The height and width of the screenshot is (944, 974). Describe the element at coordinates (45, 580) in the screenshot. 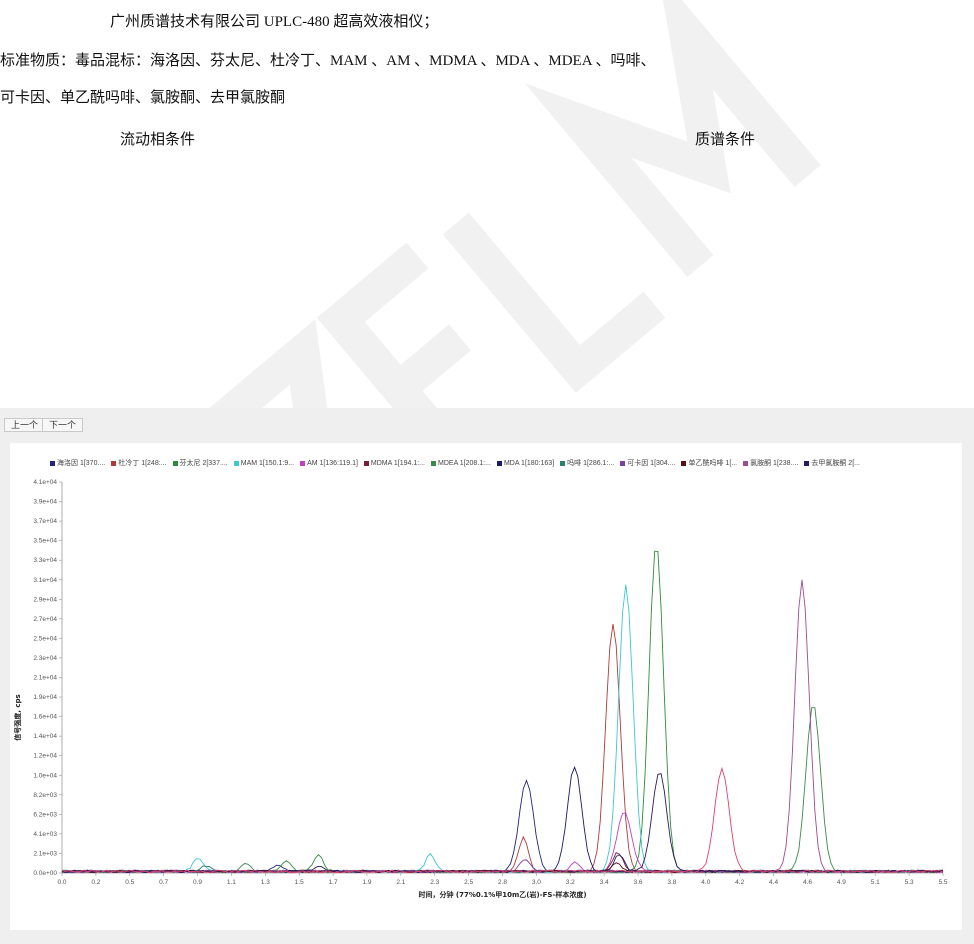

I see `y-tick-label: 3.1e+04` at that location.